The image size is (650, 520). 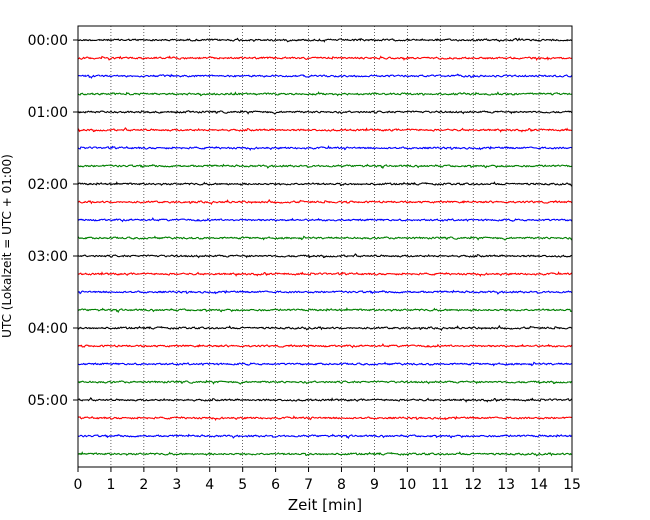 I want to click on x-tick-label: 9, so click(x=374, y=485).